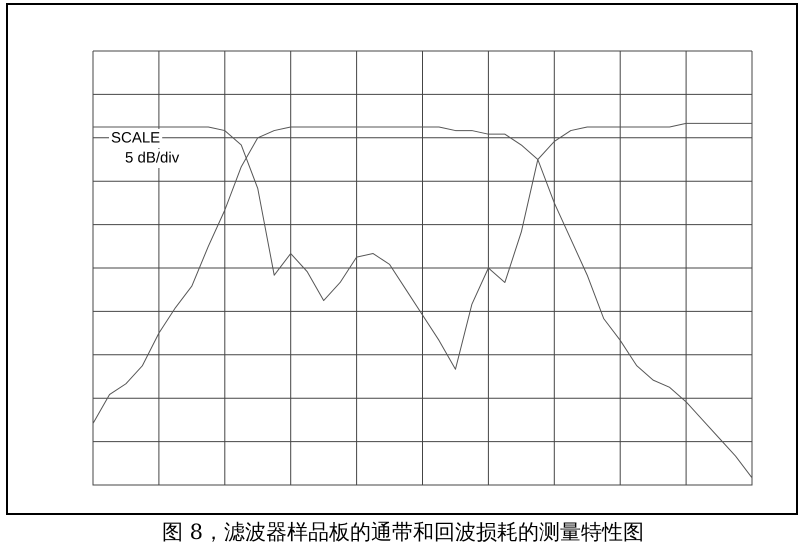  Describe the element at coordinates (403, 532) in the screenshot. I see `text: 图 8，滤波器样品板的通带和回波损耗的测量特性图` at that location.